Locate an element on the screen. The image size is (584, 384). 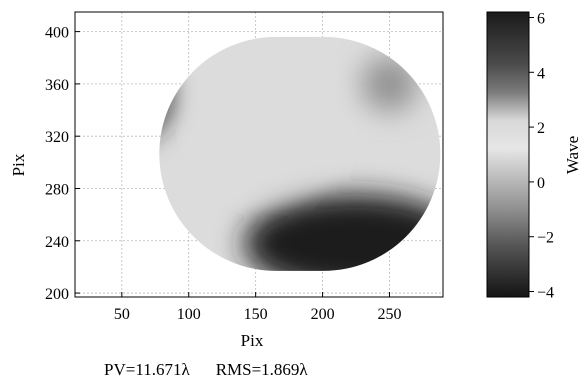
y-tick-label: 400 is located at coordinates (57, 33).